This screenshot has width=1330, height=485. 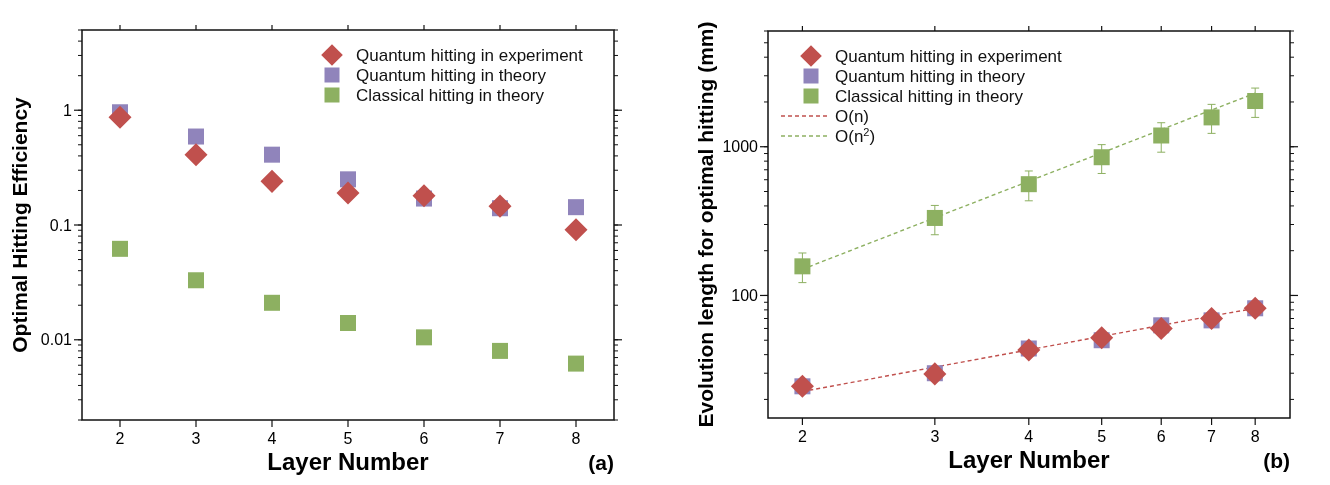 I want to click on y-axis-title: Evolution length for optimal hitting (mm), so click(x=705, y=224).